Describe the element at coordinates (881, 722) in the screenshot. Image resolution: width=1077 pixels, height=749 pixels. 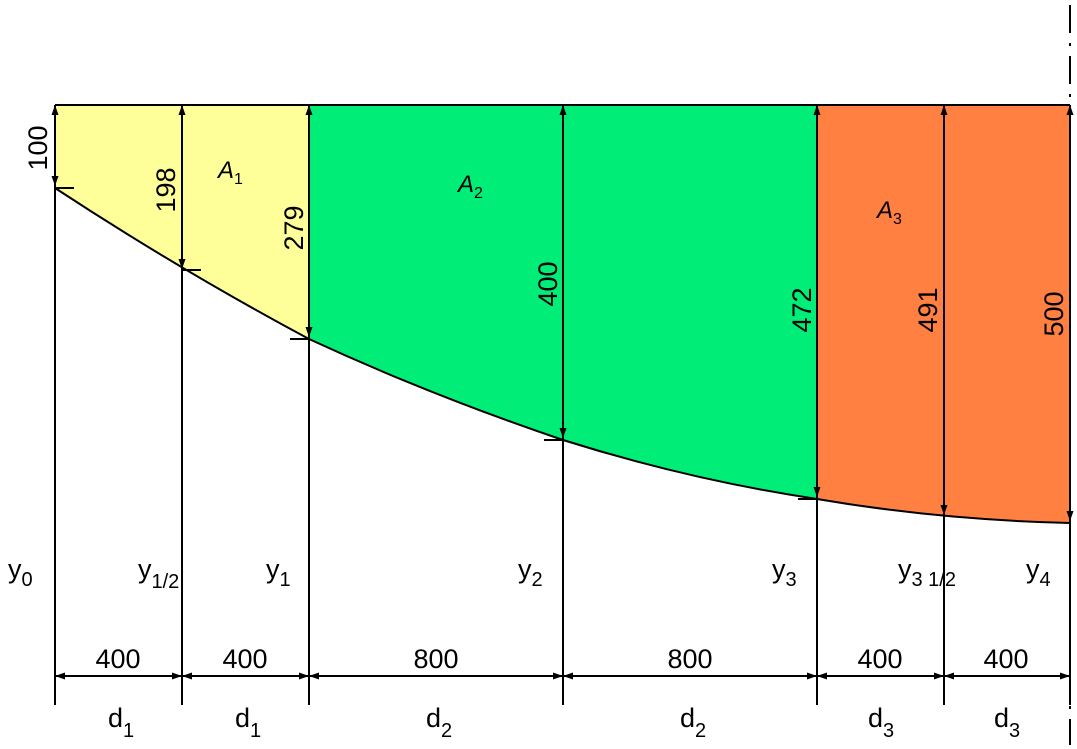
I see `span-symbol-4: d3` at that location.